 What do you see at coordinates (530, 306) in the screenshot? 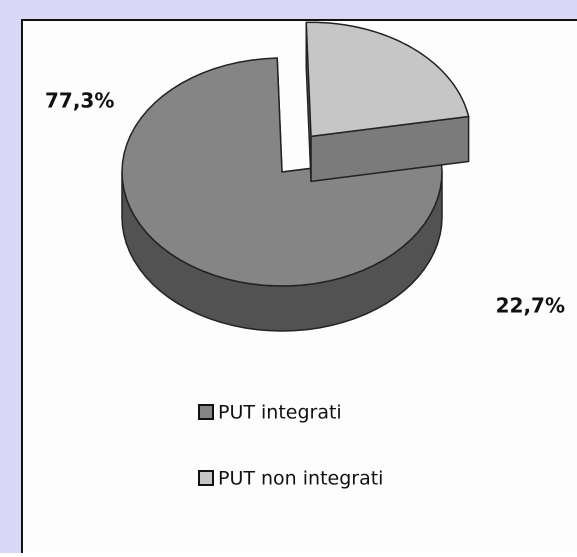
I see `data-label: 22,7%` at bounding box center [530, 306].